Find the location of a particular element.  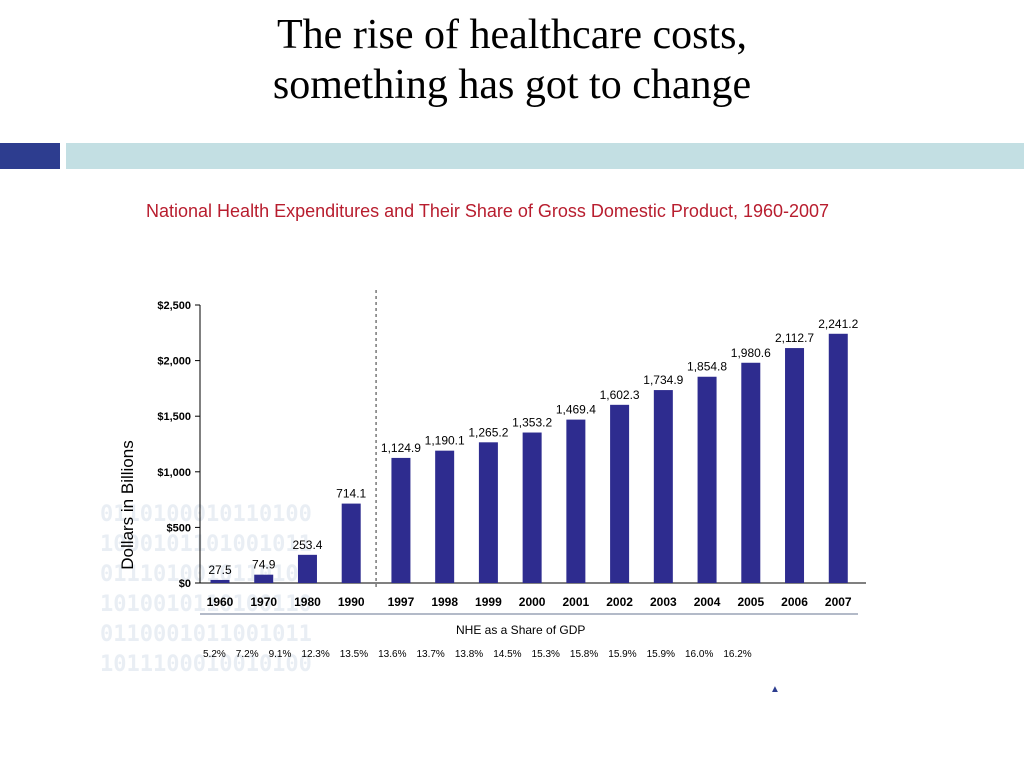

y-tick-label: $500 is located at coordinates (179, 528).